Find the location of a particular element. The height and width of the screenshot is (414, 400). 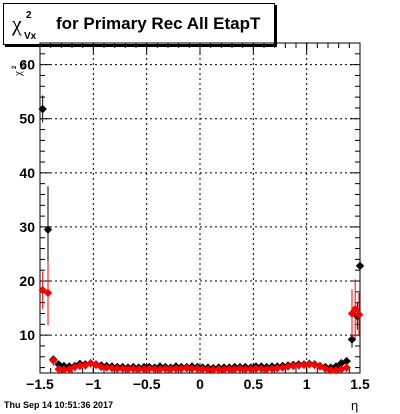

x-tick-label: −1.5 is located at coordinates (40, 384).